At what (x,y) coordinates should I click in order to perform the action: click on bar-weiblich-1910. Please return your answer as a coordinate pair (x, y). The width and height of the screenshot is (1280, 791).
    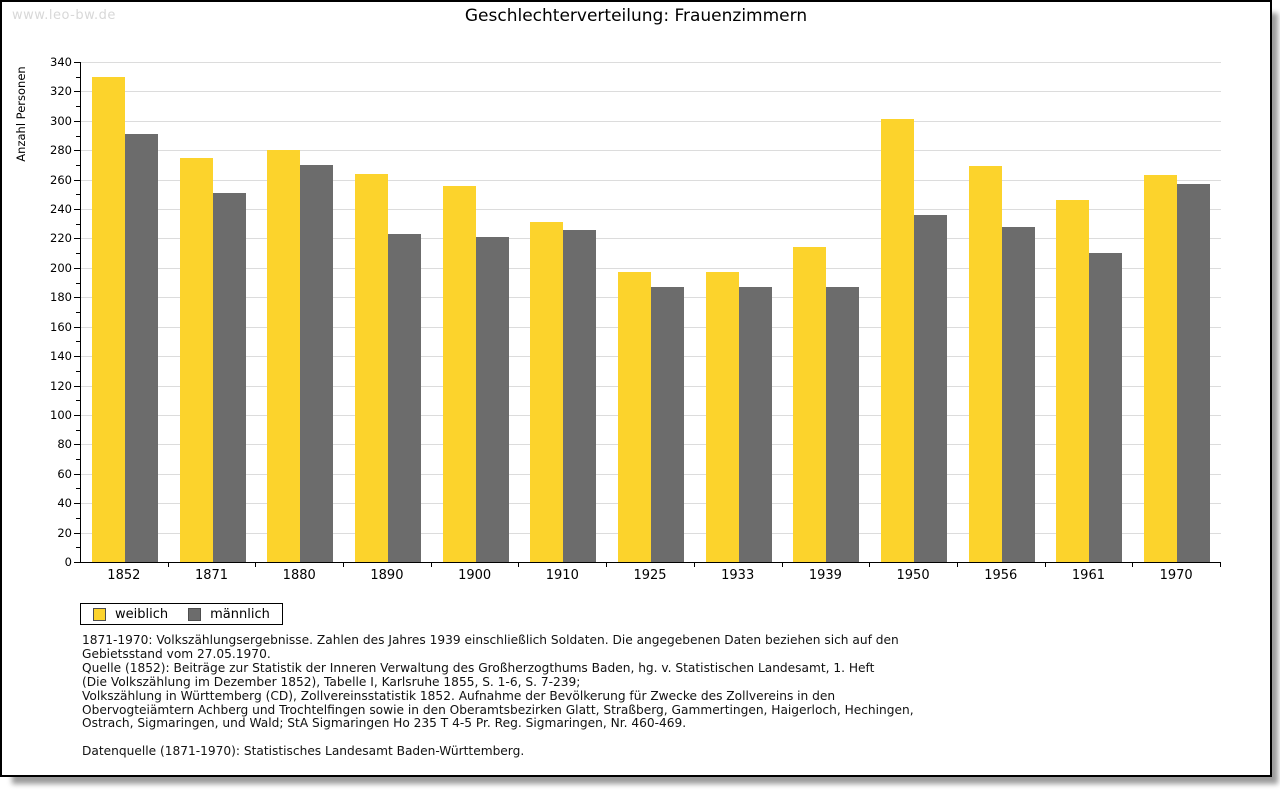
    Looking at the image, I should click on (547, 392).